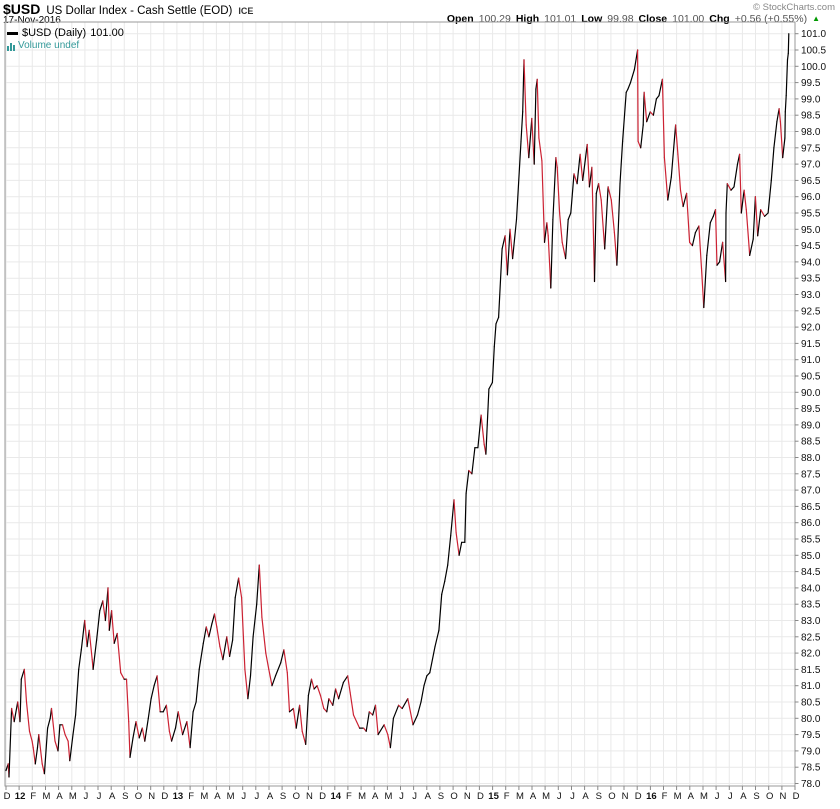  Describe the element at coordinates (54, 33) in the screenshot. I see `series-label: $USD (Daily)` at that location.